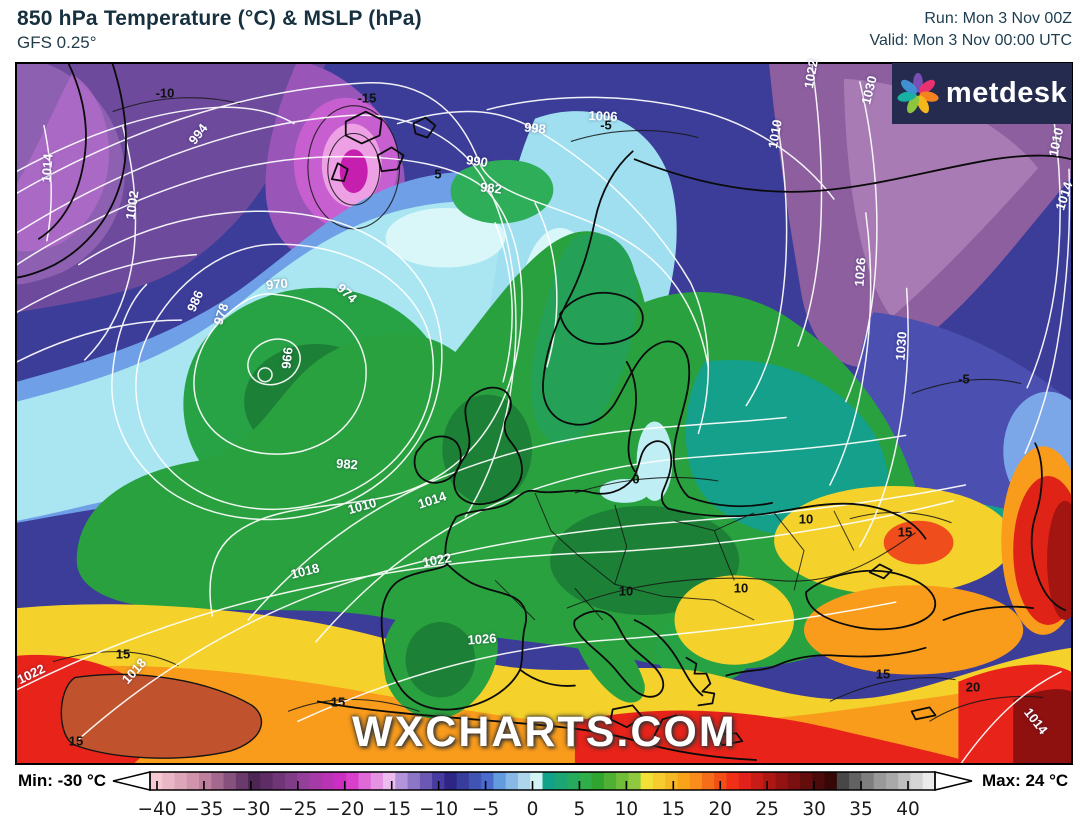 Image resolution: width=1088 pixels, height=833 pixels. I want to click on colorbar-tick-label: 40, so click(908, 809).